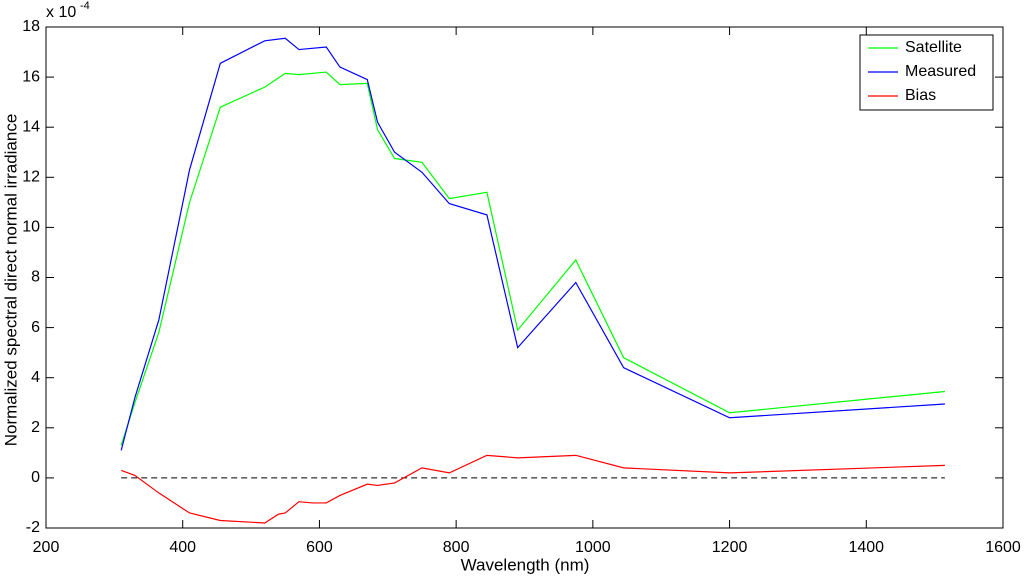 Image resolution: width=1024 pixels, height=577 pixels. What do you see at coordinates (35, 327) in the screenshot?
I see `y-tick-label: 6` at bounding box center [35, 327].